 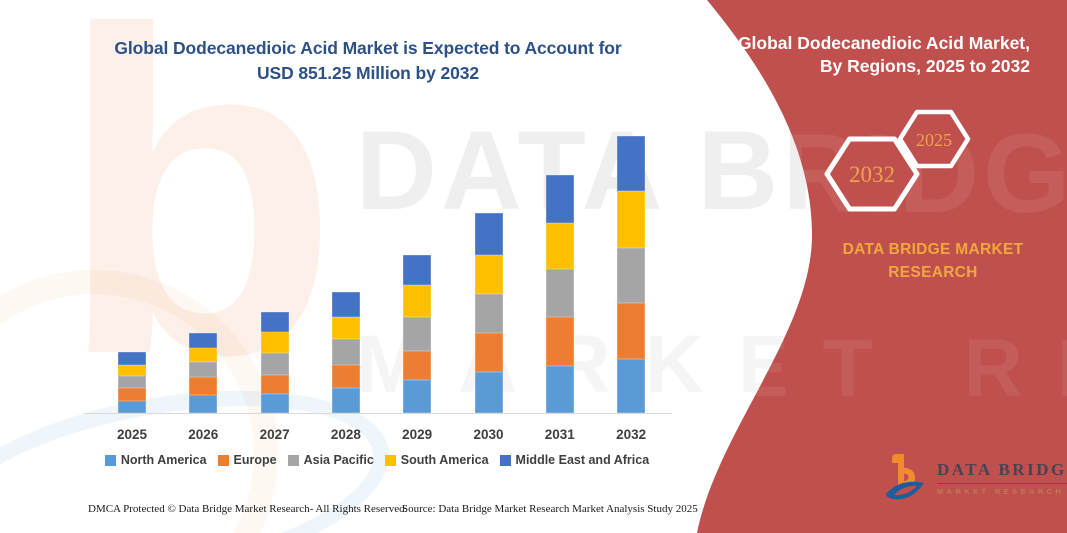 What do you see at coordinates (368, 73) in the screenshot?
I see `chart-title-line2: USD 851.25 Million by 2032` at bounding box center [368, 73].